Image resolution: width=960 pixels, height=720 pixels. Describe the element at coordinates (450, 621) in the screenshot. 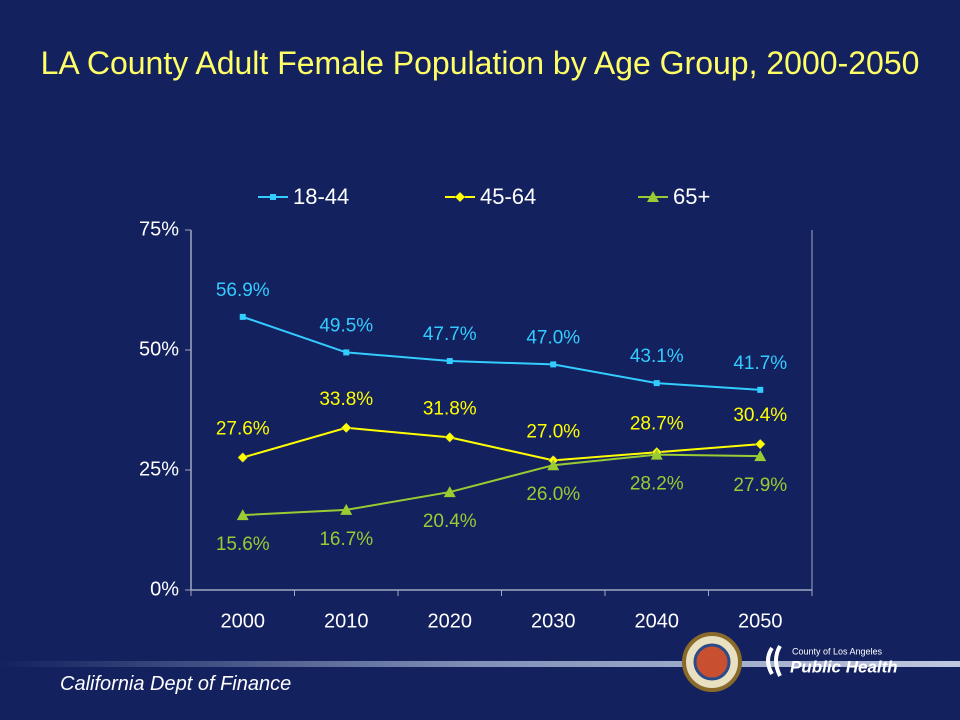

I see `x-tick-label: 2020` at that location.